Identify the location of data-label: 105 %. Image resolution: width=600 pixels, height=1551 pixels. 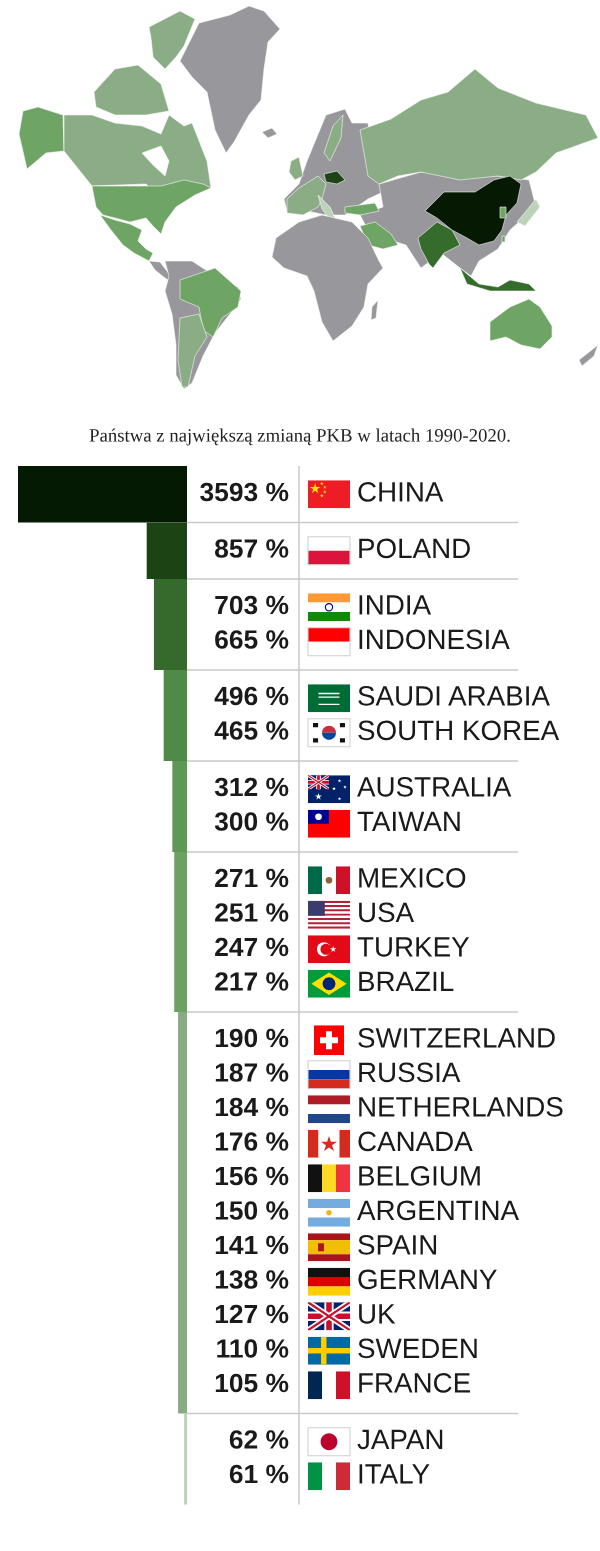
(252, 1383).